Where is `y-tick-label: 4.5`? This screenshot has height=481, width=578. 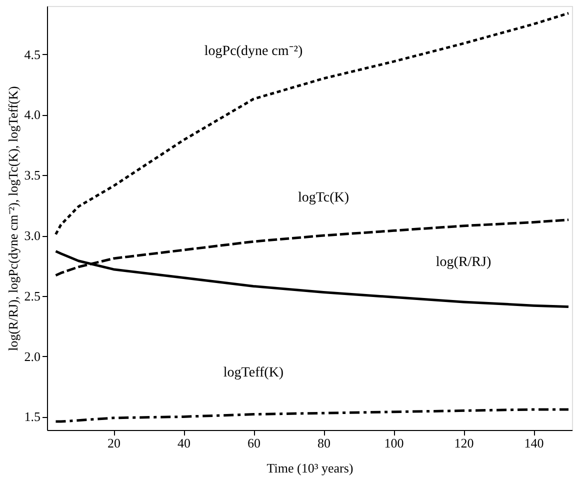 y-tick-label: 4.5 is located at coordinates (32, 54).